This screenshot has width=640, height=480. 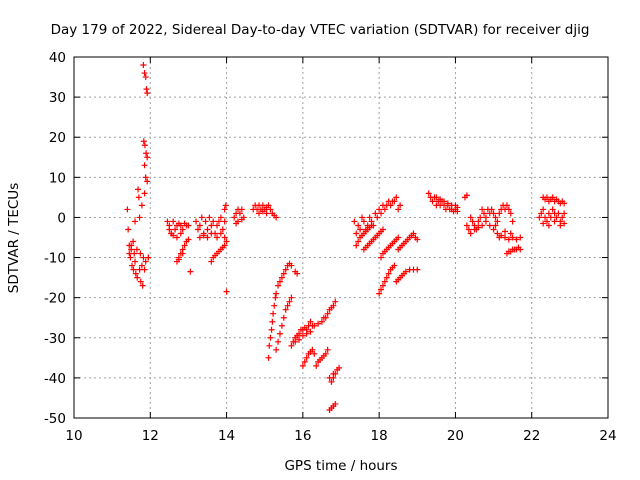 I want to click on x-tick-label: 12, so click(x=150, y=436).